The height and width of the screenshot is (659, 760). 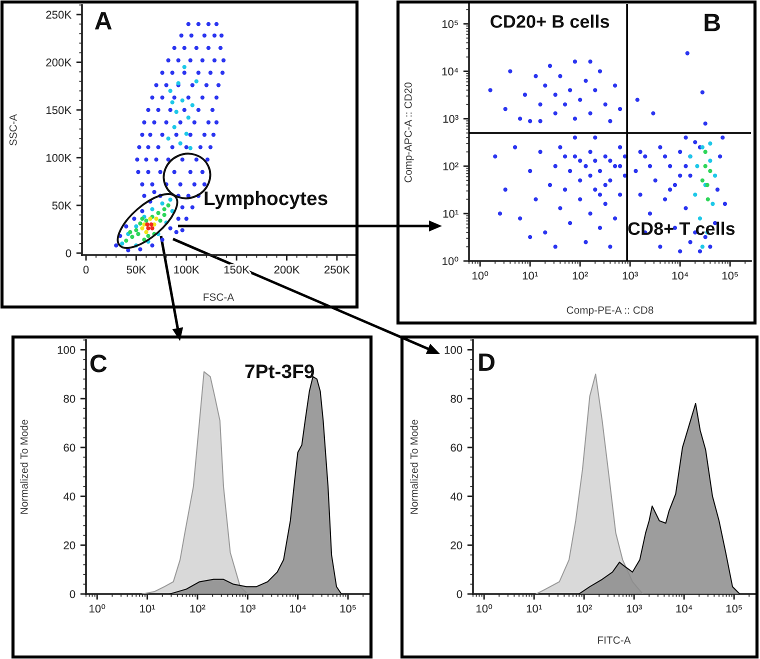 I want to click on y-tick-label: 200K, so click(x=59, y=62).